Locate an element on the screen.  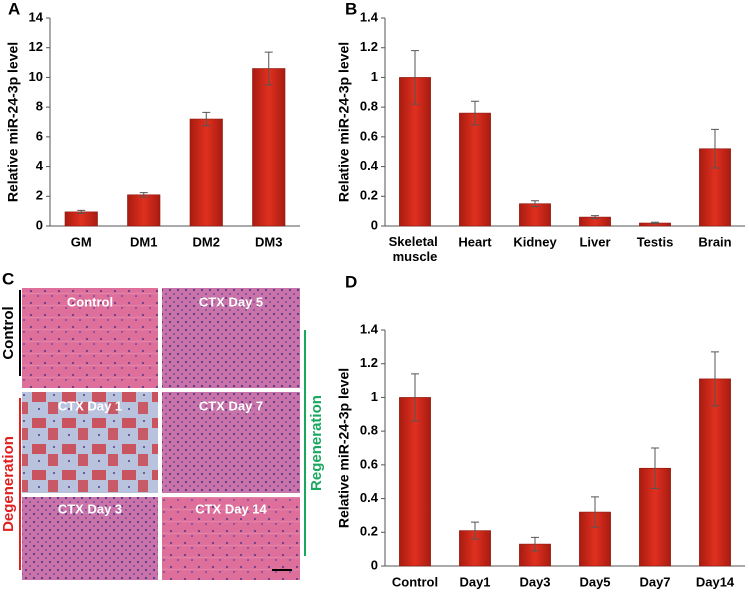
y-tick-label: 8 is located at coordinates (39, 106).